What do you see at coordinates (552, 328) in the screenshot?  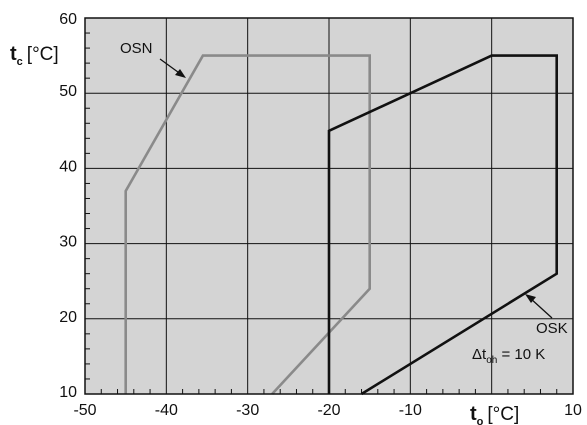 I see `series-label-osk: OSK` at bounding box center [552, 328].